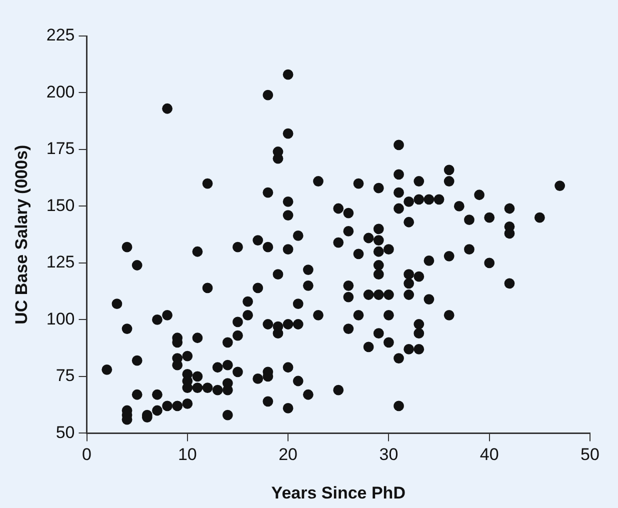 The width and height of the screenshot is (618, 508). I want to click on y-tick-label: 225, so click(60, 35).